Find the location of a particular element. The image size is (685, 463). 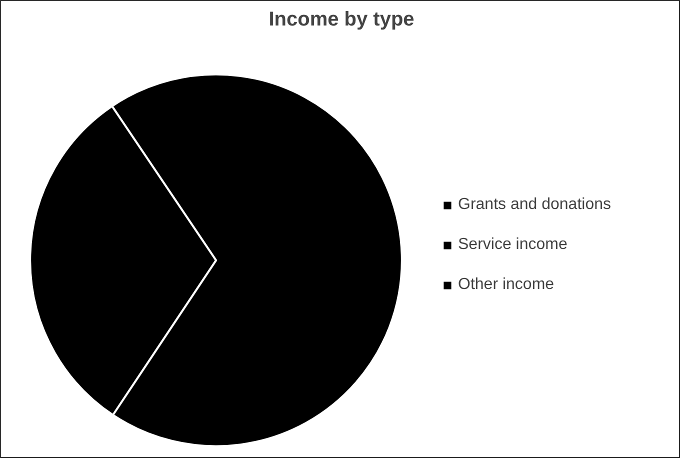

legend-label: Service income is located at coordinates (513, 245).